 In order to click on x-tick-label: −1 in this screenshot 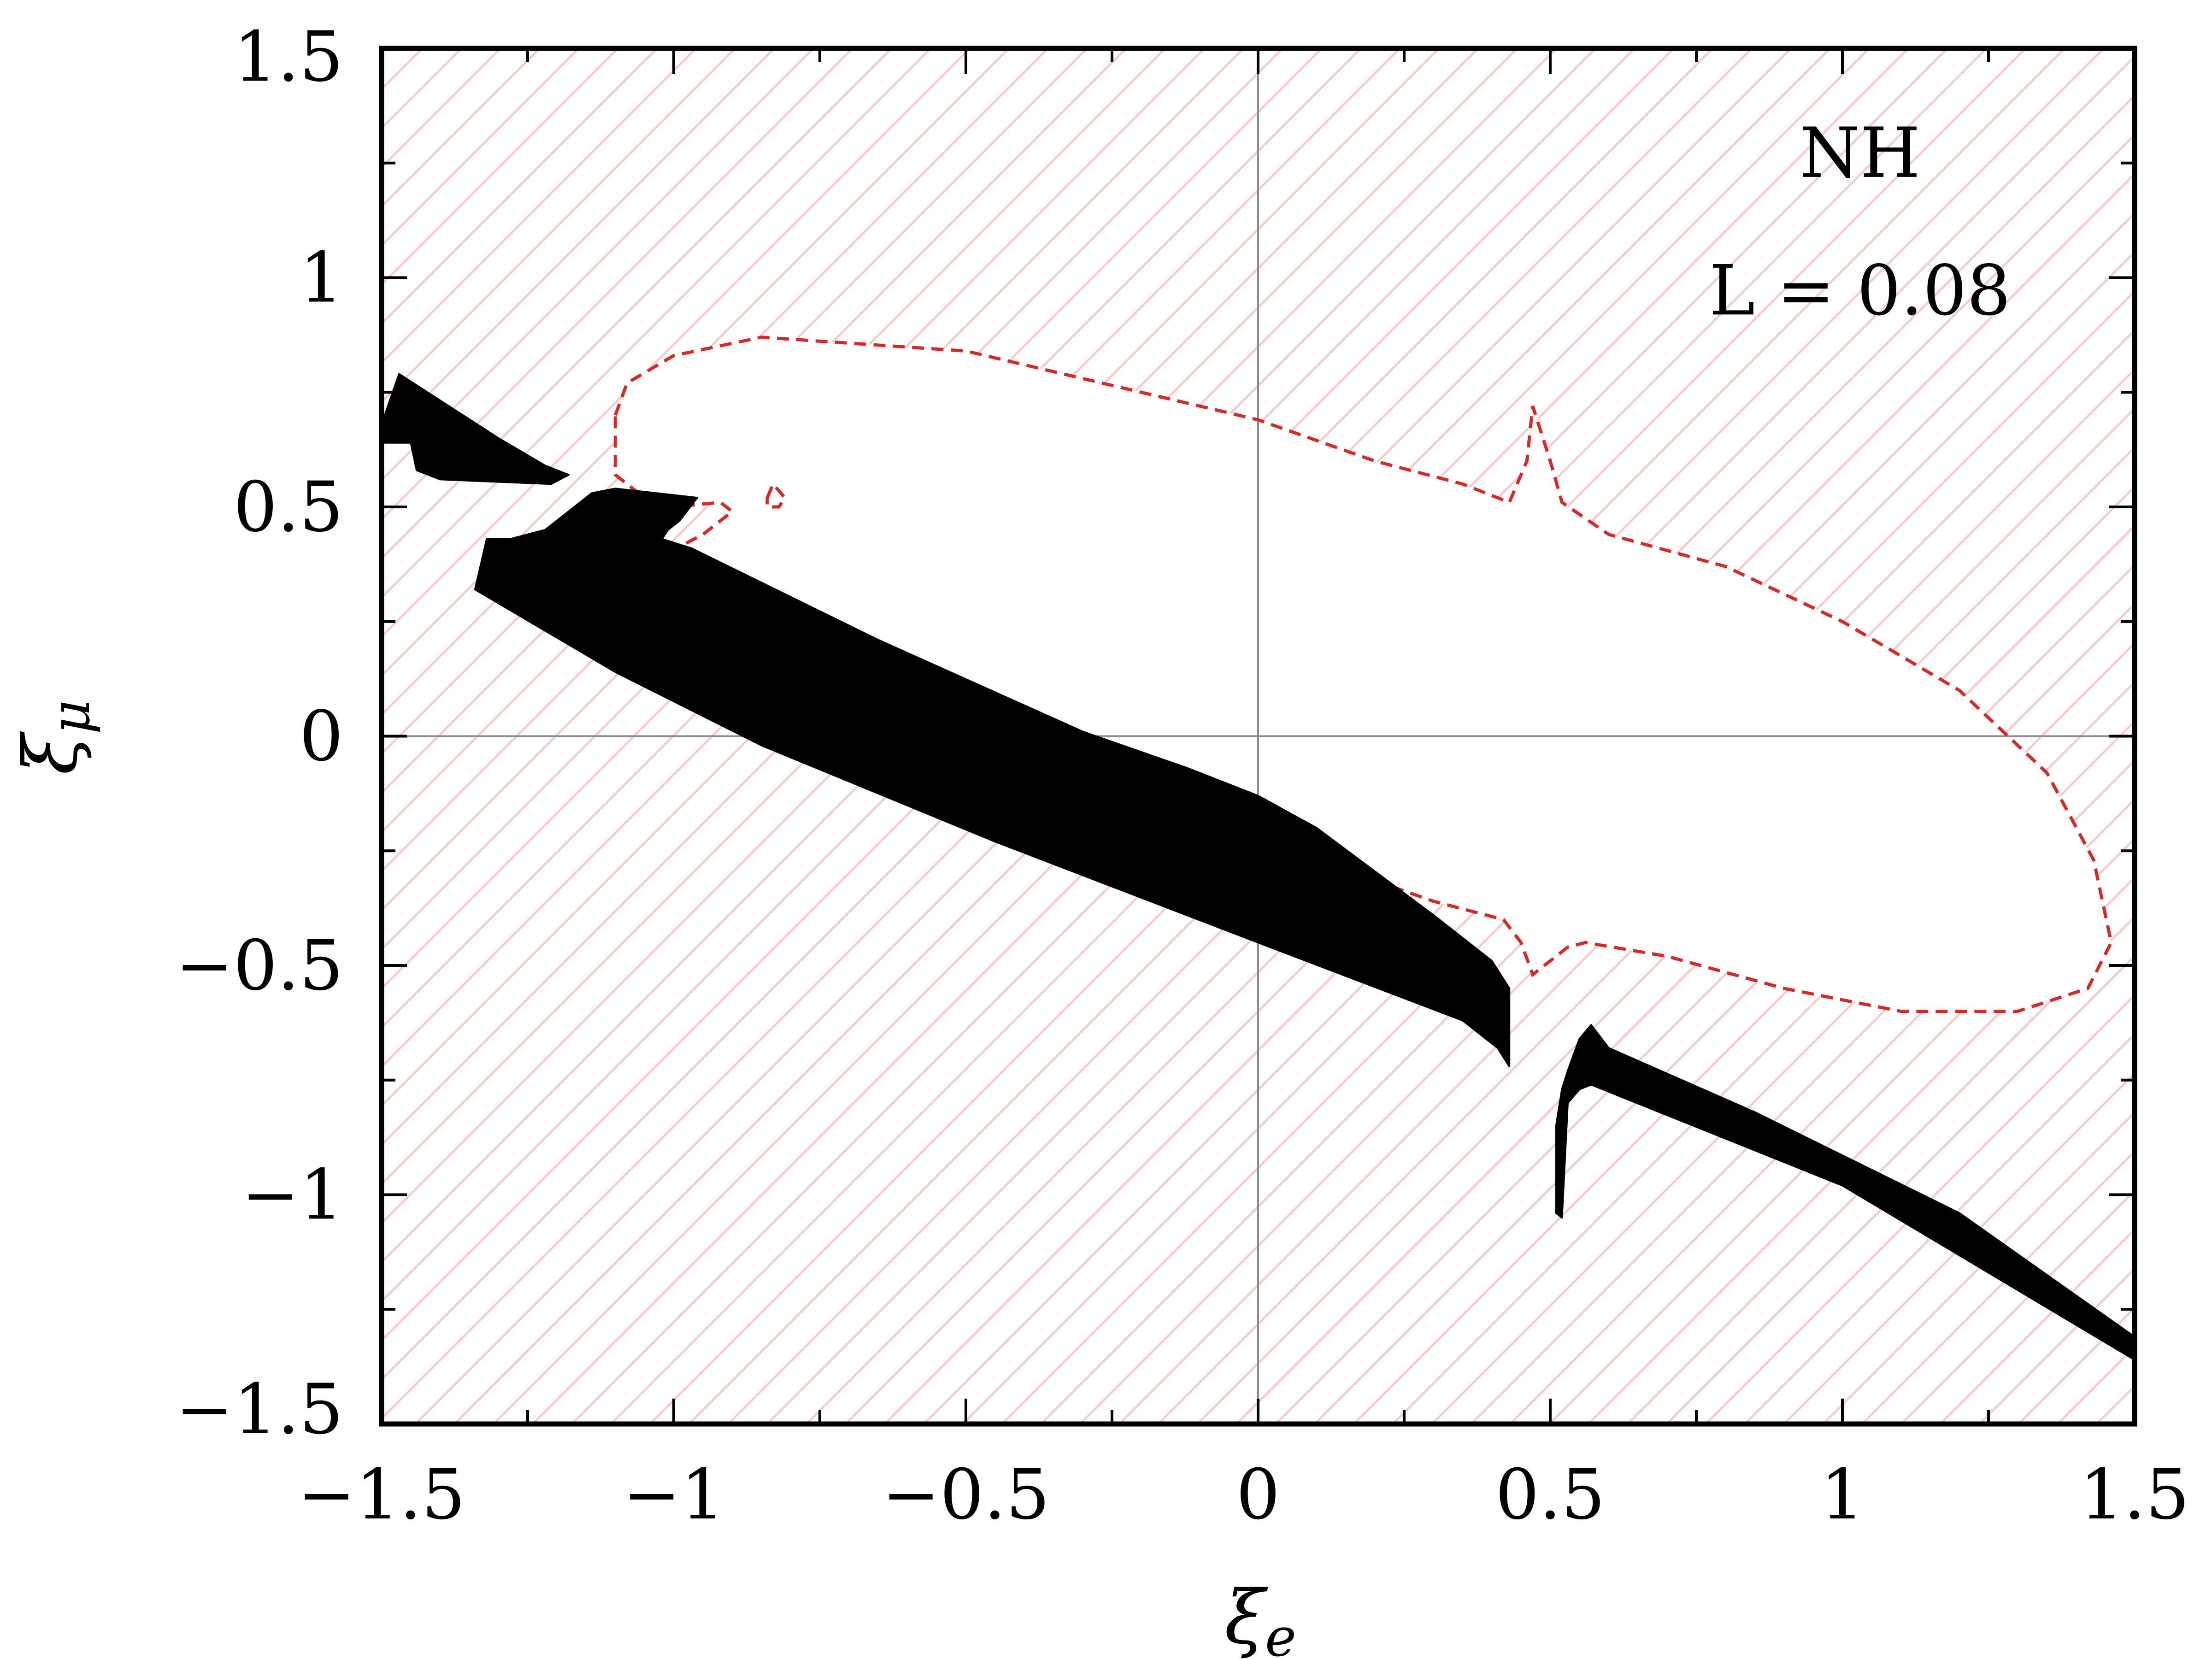, I will do `click(673, 1495)`.